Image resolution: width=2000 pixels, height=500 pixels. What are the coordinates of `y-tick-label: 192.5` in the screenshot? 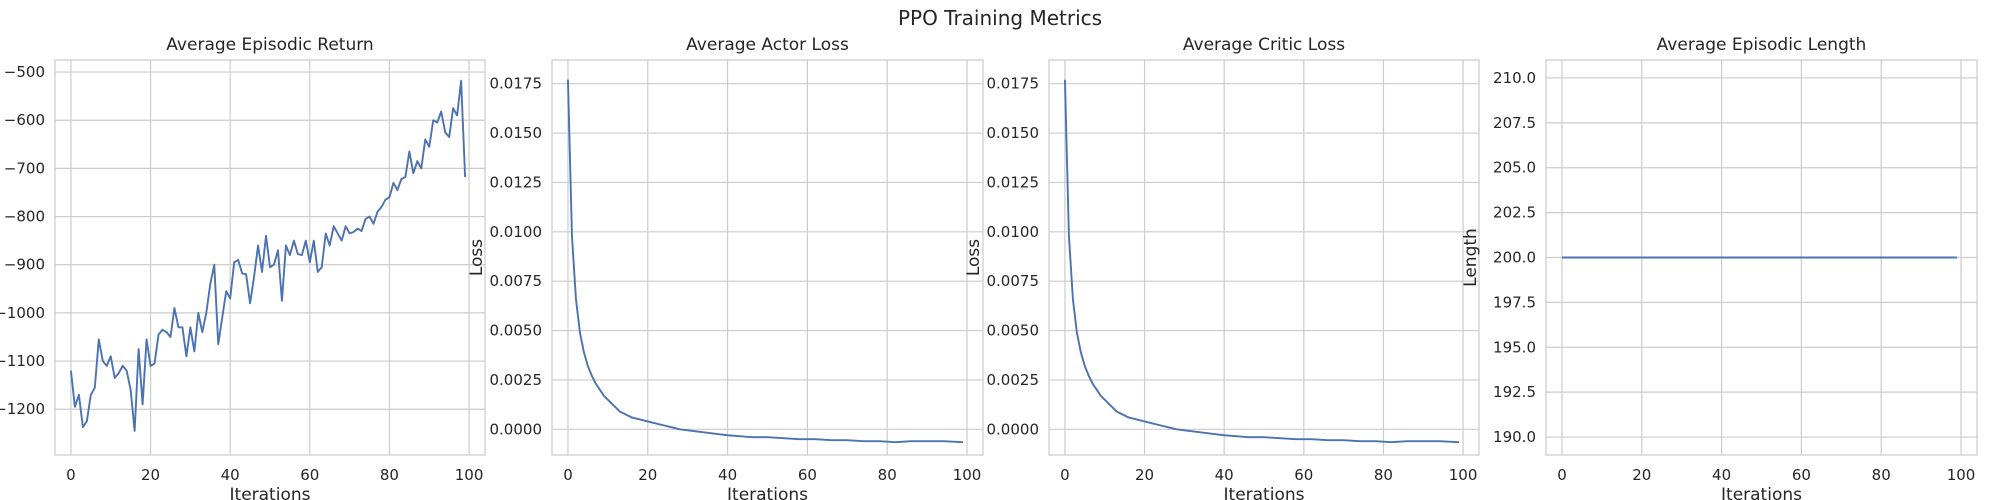 It's located at (1514, 392).